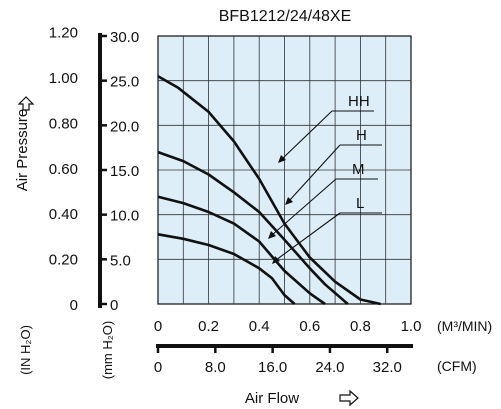 The image size is (501, 409). What do you see at coordinates (289, 201) in the screenshot?
I see `arrowhead-h` at bounding box center [289, 201].